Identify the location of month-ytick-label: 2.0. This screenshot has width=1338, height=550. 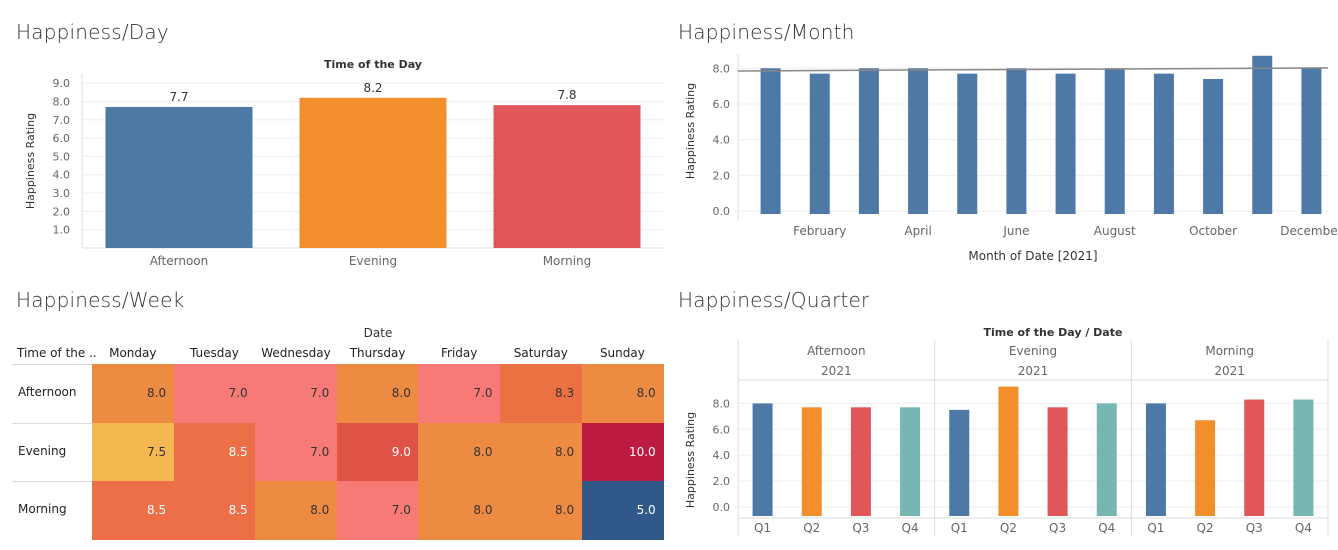
(722, 175).